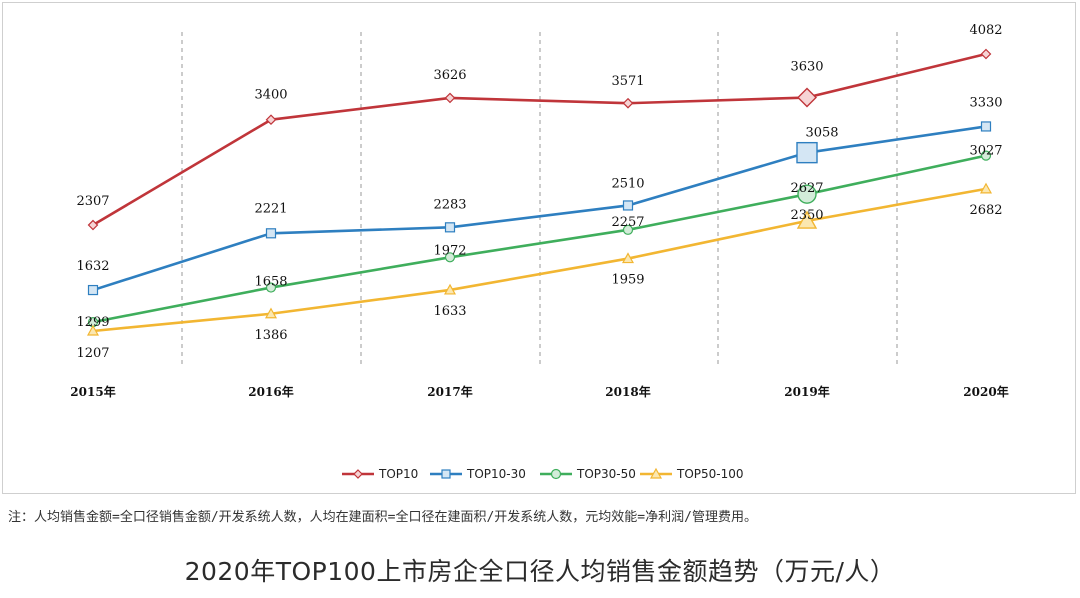 The image size is (1080, 598). Describe the element at coordinates (398, 474) in the screenshot. I see `legend-label: TOP10` at that location.